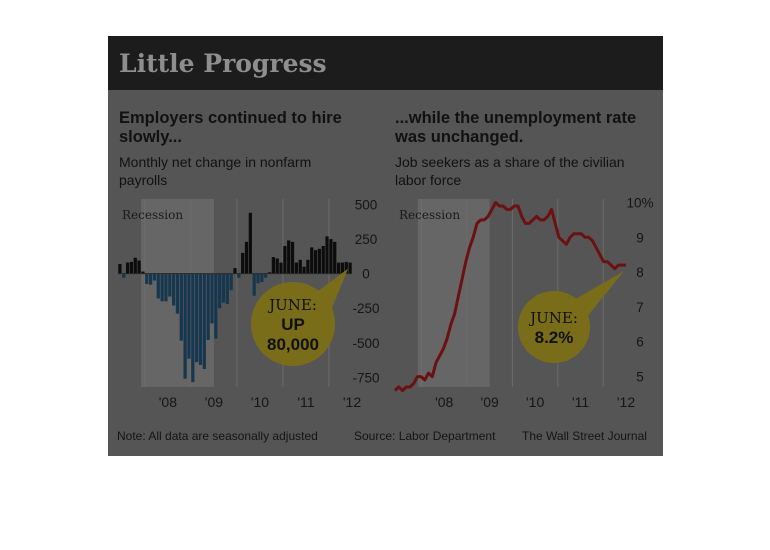  I want to click on payroll-recession-label: Recession, so click(152, 215).